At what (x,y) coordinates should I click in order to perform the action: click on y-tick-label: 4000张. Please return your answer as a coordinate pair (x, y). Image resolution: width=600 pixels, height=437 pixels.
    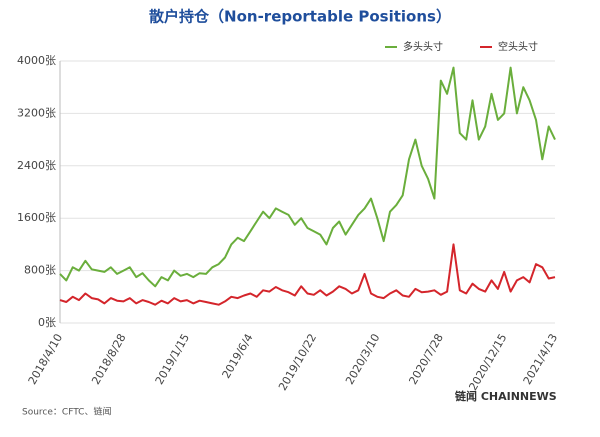
    Looking at the image, I should click on (36, 60).